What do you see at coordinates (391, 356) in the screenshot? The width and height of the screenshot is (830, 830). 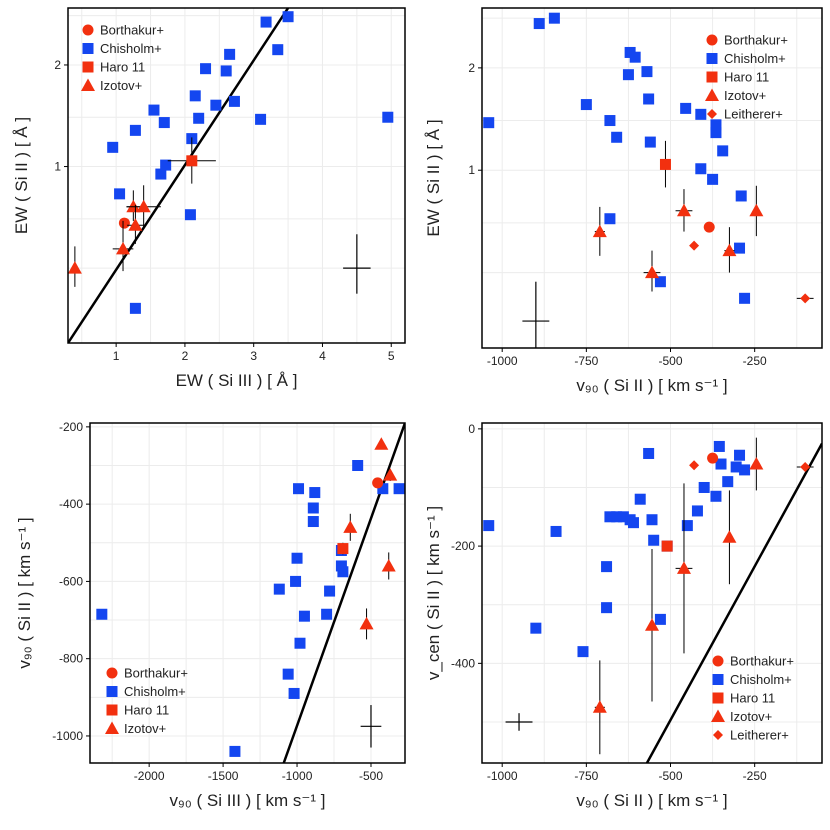 I see `x-tick-label: 5` at bounding box center [391, 356].